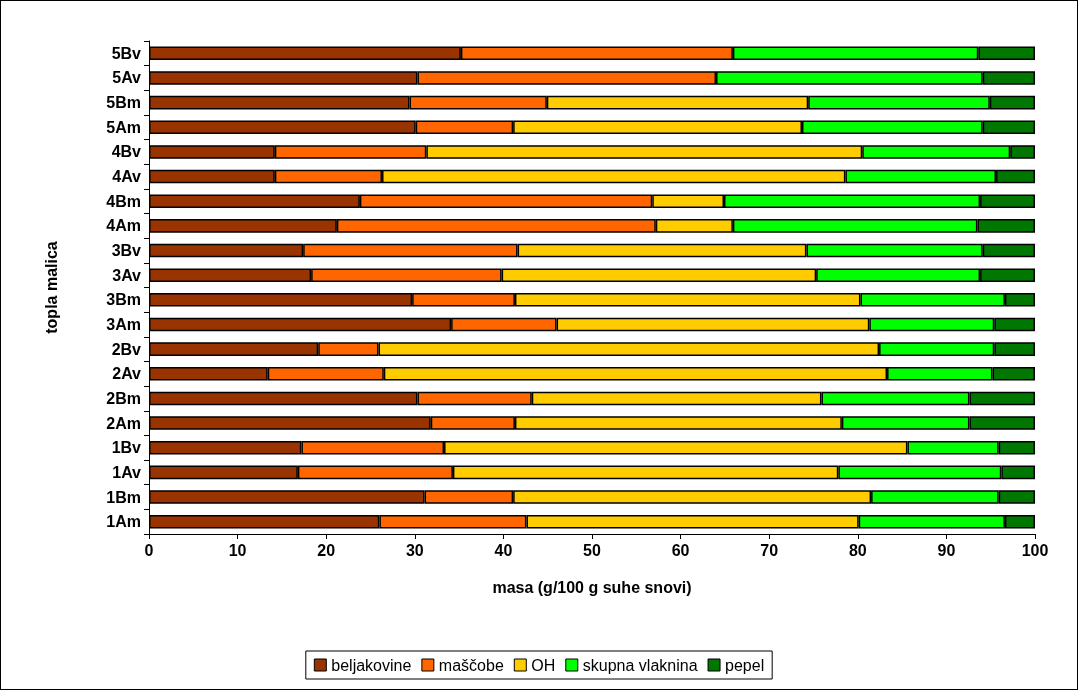 This screenshot has height=690, width=1078. I want to click on x-tick-label: 70, so click(769, 550).